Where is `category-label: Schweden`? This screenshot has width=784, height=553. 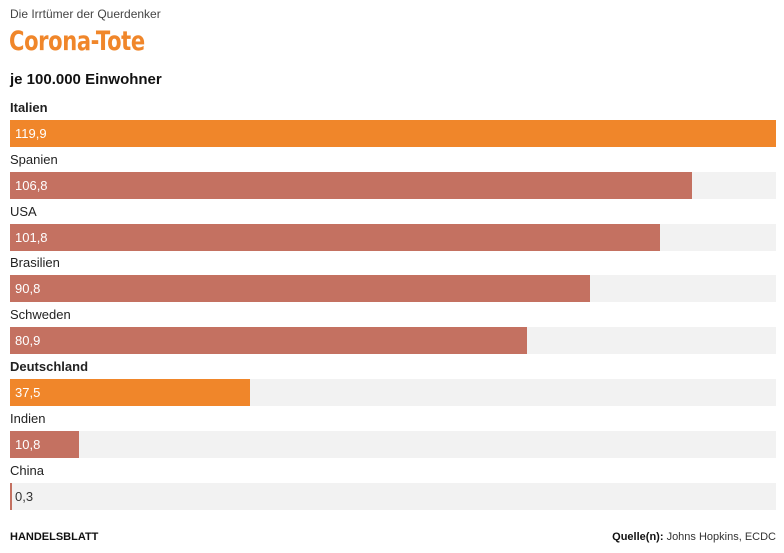 category-label: Schweden is located at coordinates (40, 315).